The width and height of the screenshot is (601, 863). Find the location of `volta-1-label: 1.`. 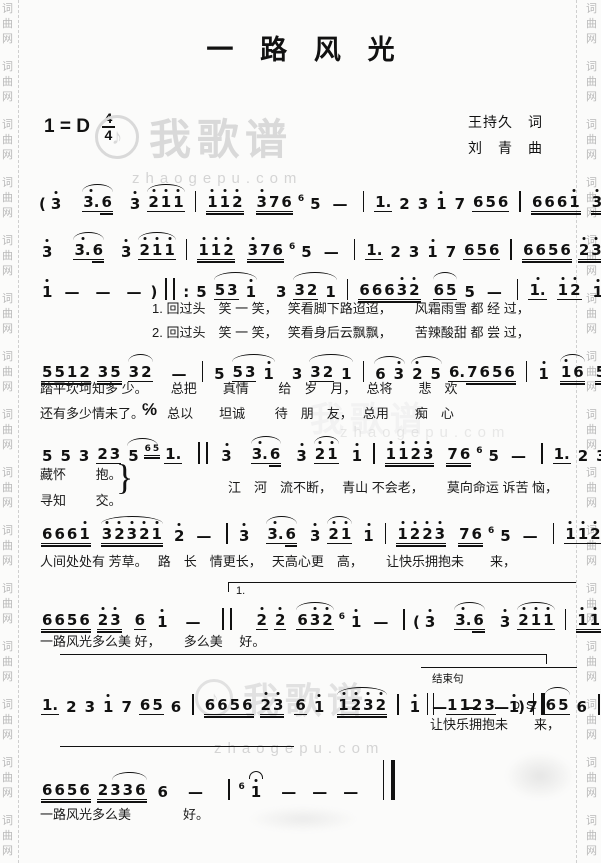

volta-1-label: 1. is located at coordinates (241, 591).